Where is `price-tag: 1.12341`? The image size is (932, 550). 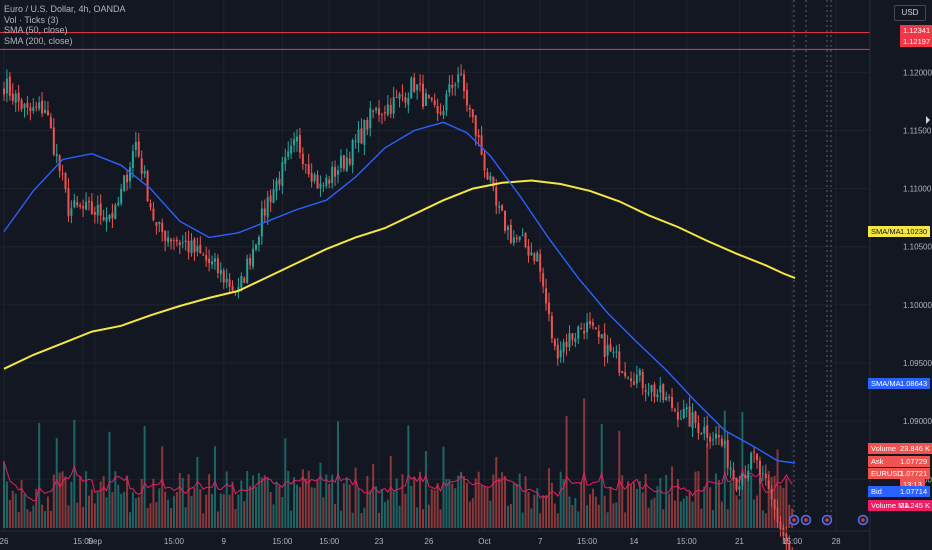
price-tag: 1.12341 is located at coordinates (916, 30).